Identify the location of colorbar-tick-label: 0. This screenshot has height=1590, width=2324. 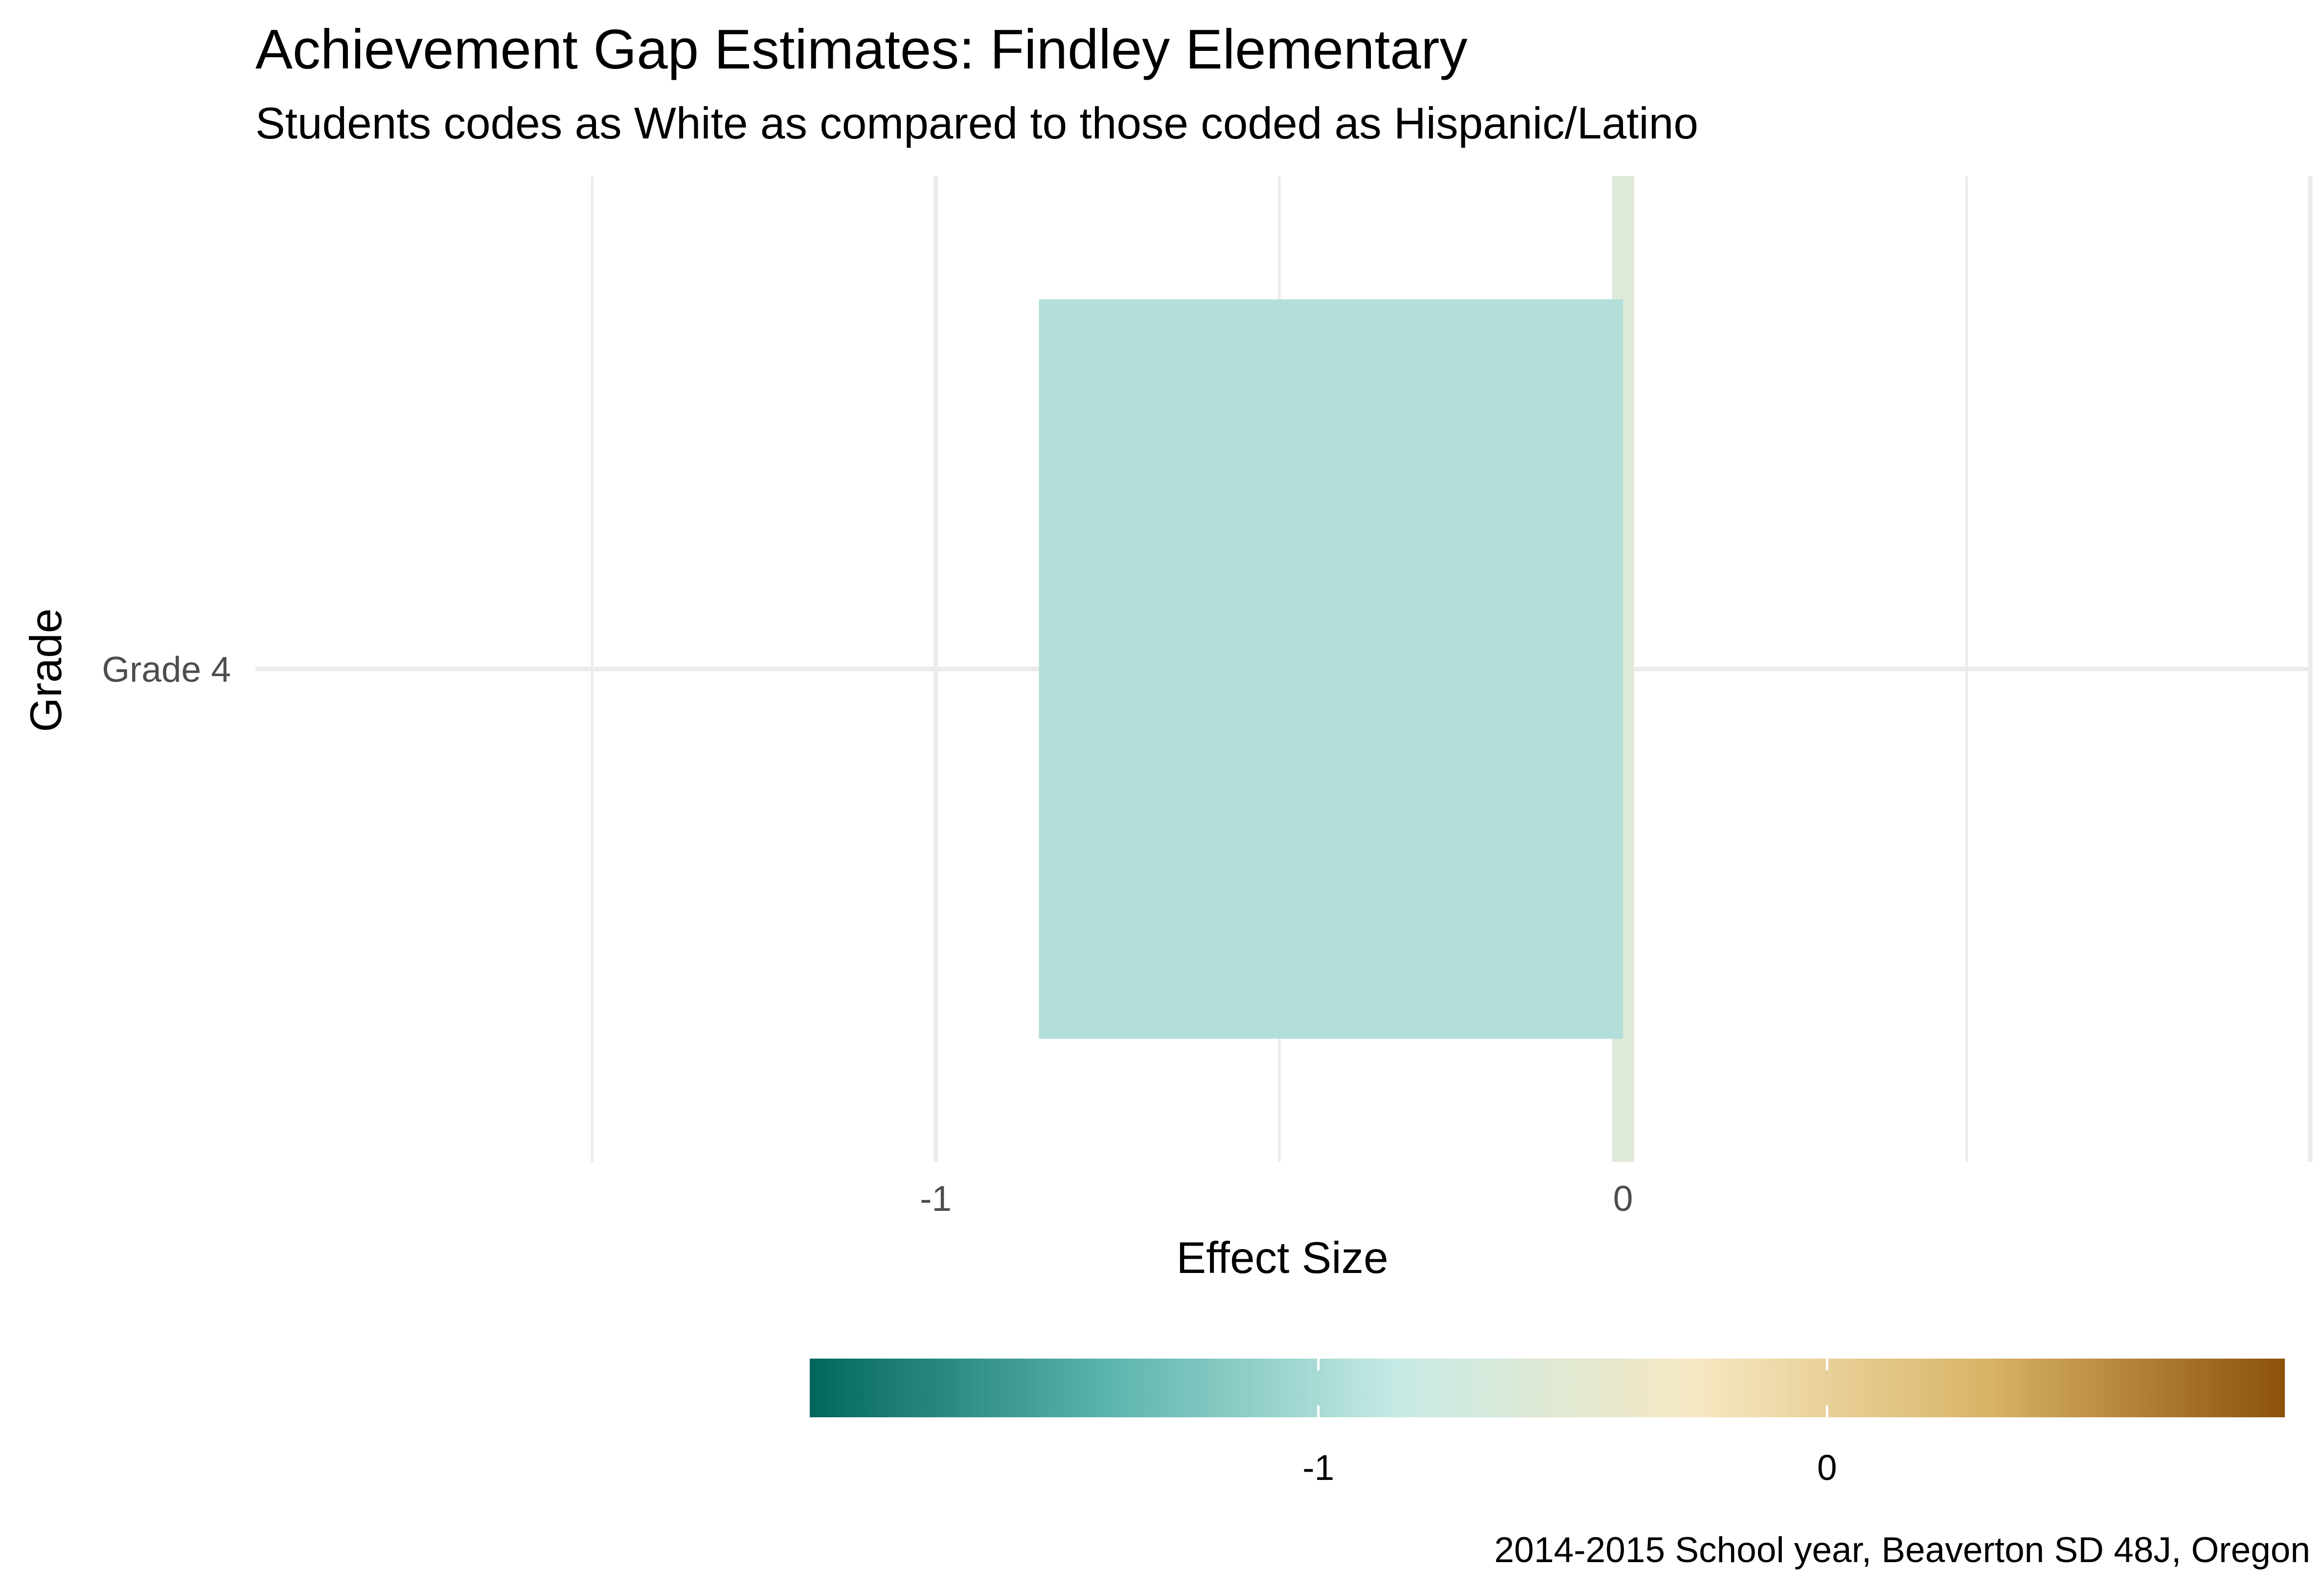
(1827, 1468).